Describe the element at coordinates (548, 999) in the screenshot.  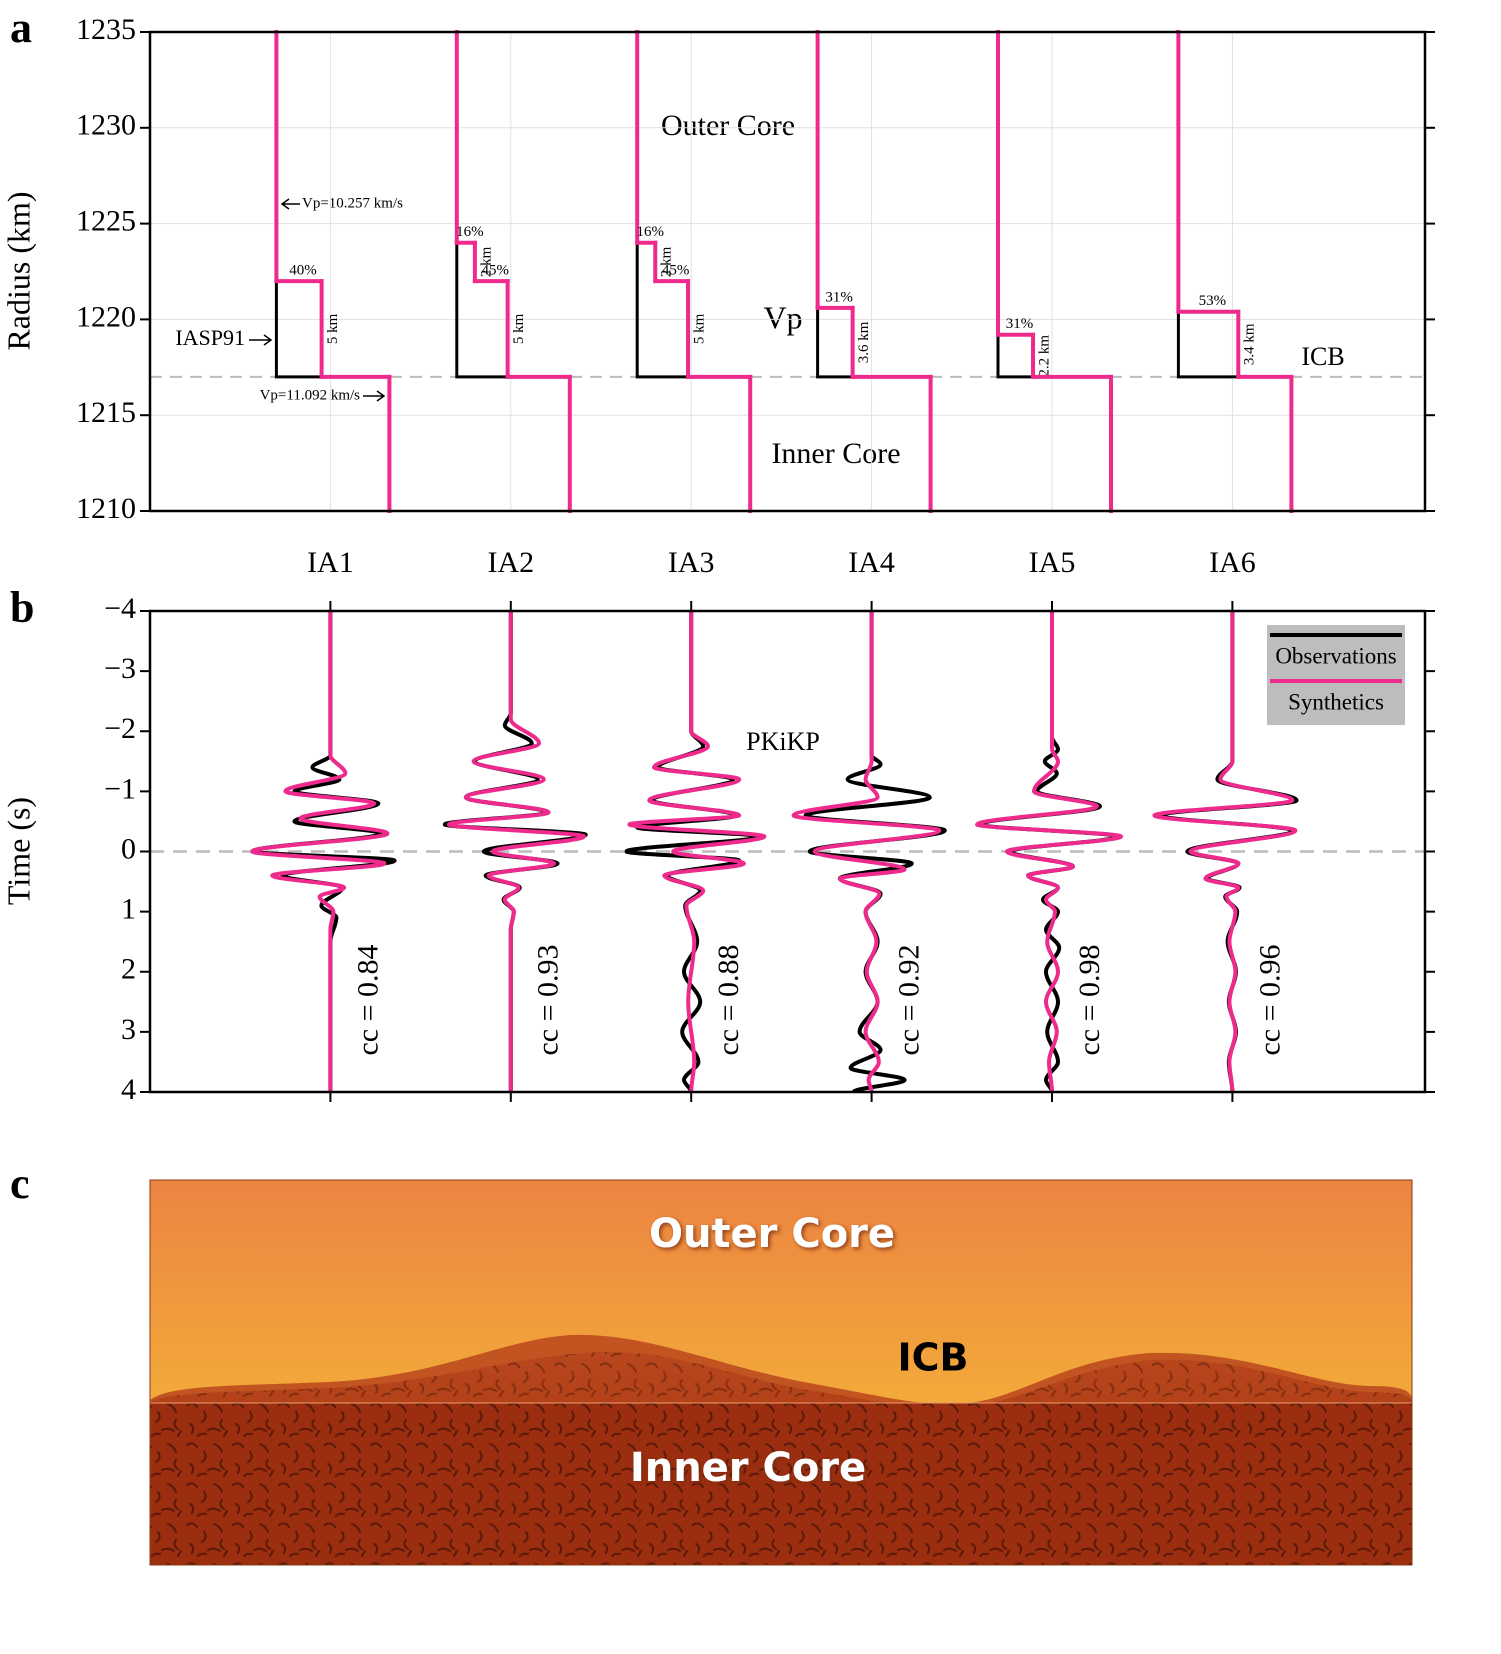
I see `cc-label: cc = 0.93` at that location.